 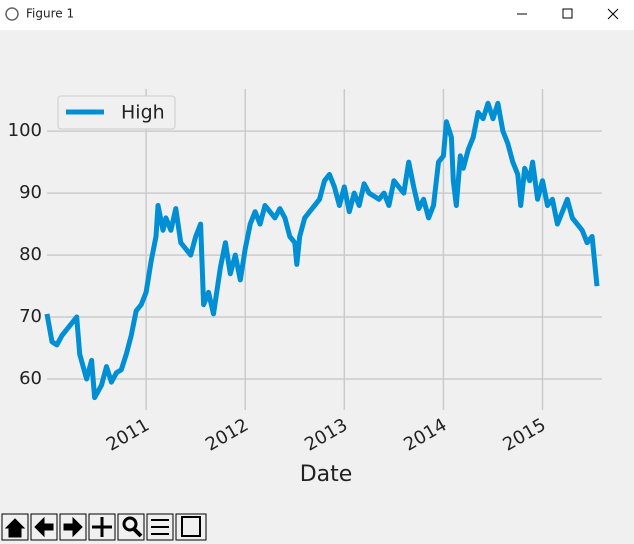 I want to click on forward-icon, so click(x=73, y=527).